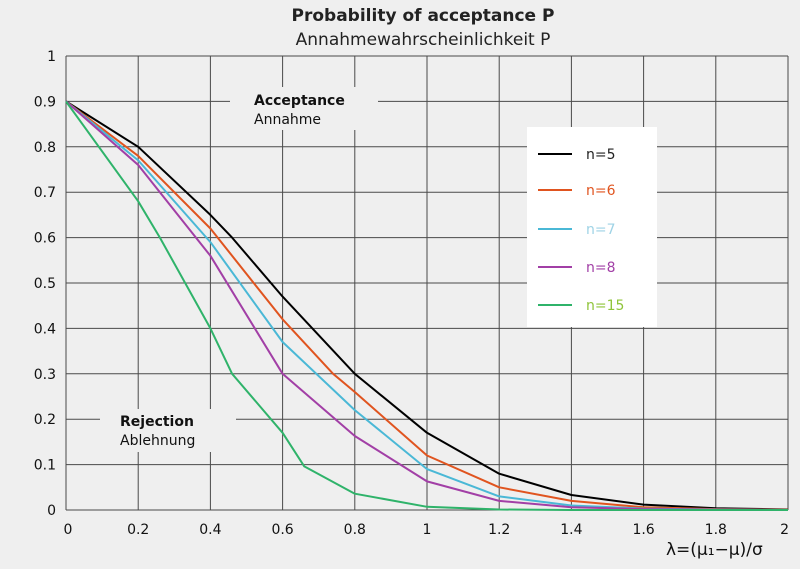 The height and width of the screenshot is (569, 800). What do you see at coordinates (499, 530) in the screenshot?
I see `x-tick-label: 1.2` at bounding box center [499, 530].